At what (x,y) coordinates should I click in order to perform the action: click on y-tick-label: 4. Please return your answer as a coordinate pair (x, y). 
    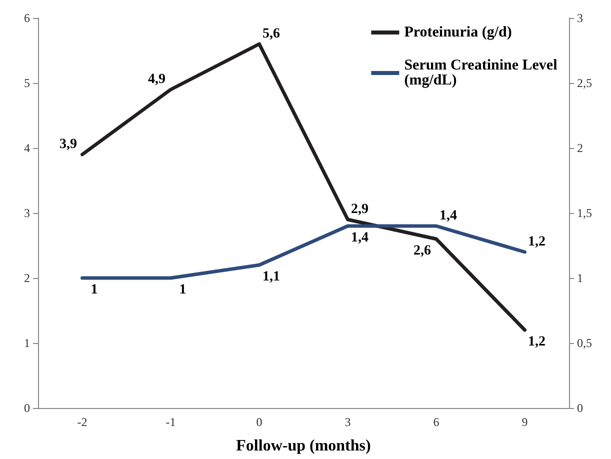
    Looking at the image, I should click on (27, 148).